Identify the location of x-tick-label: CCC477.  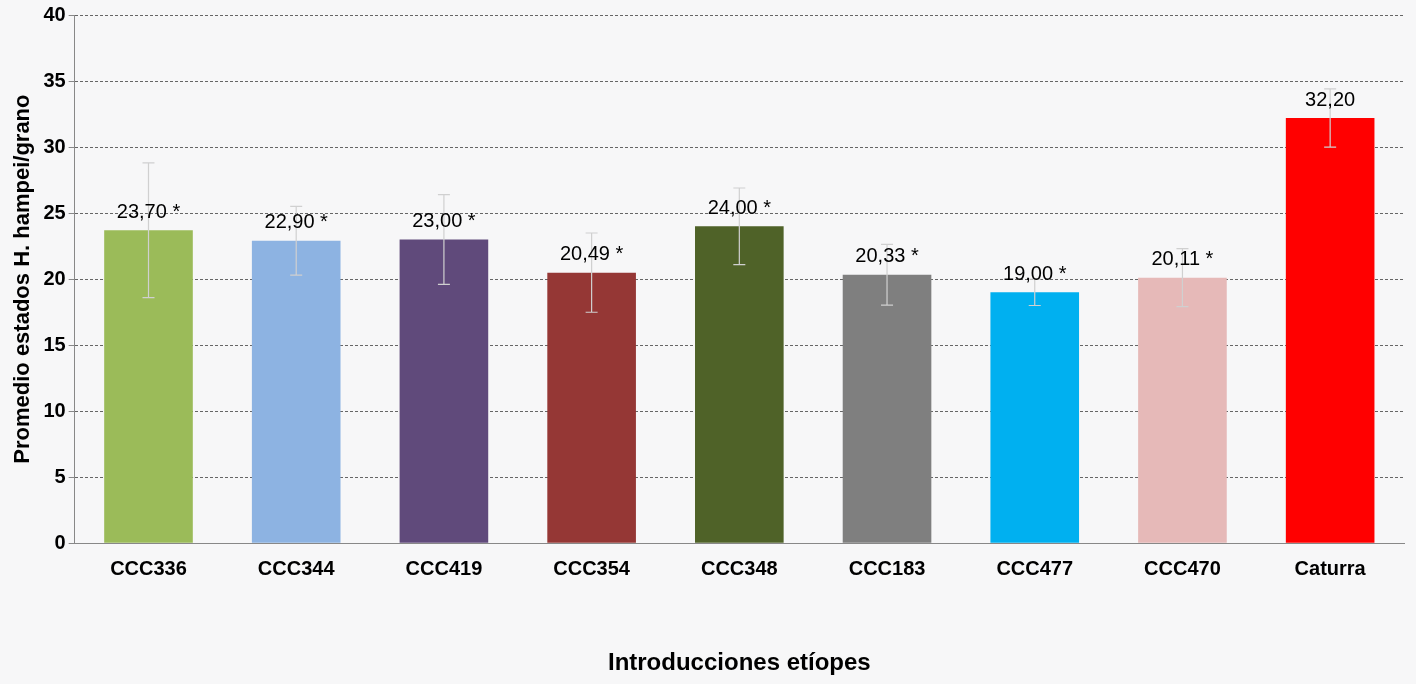
(1035, 567).